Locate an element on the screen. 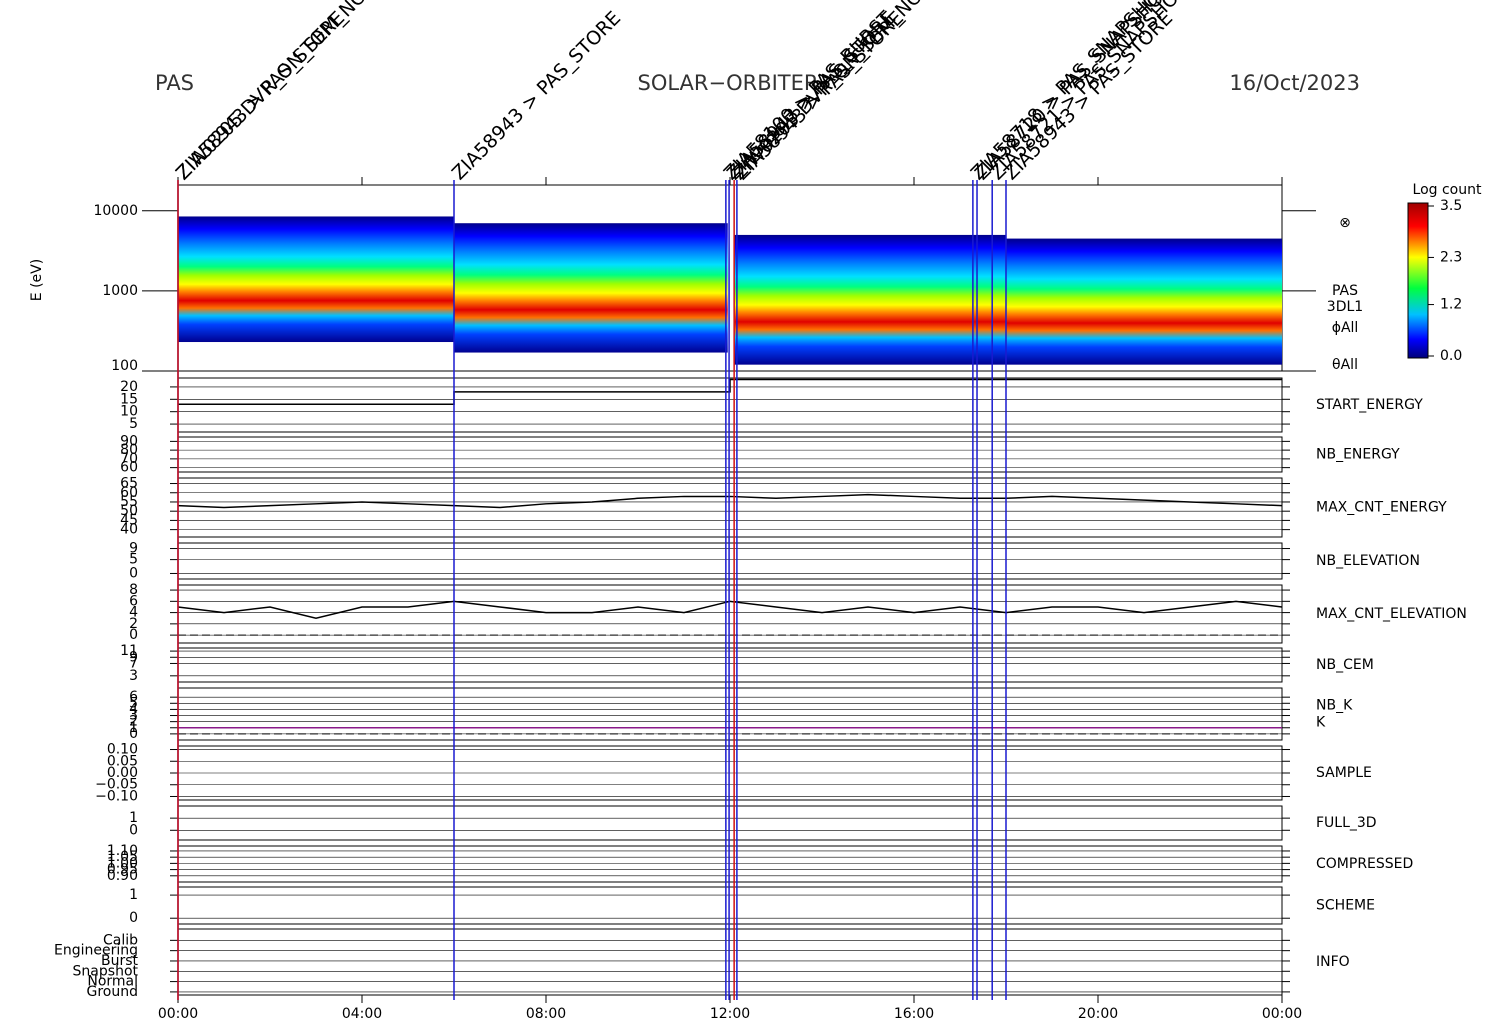 The width and height of the screenshot is (1512, 1020). panel-label: SAMPLE is located at coordinates (1344, 773).